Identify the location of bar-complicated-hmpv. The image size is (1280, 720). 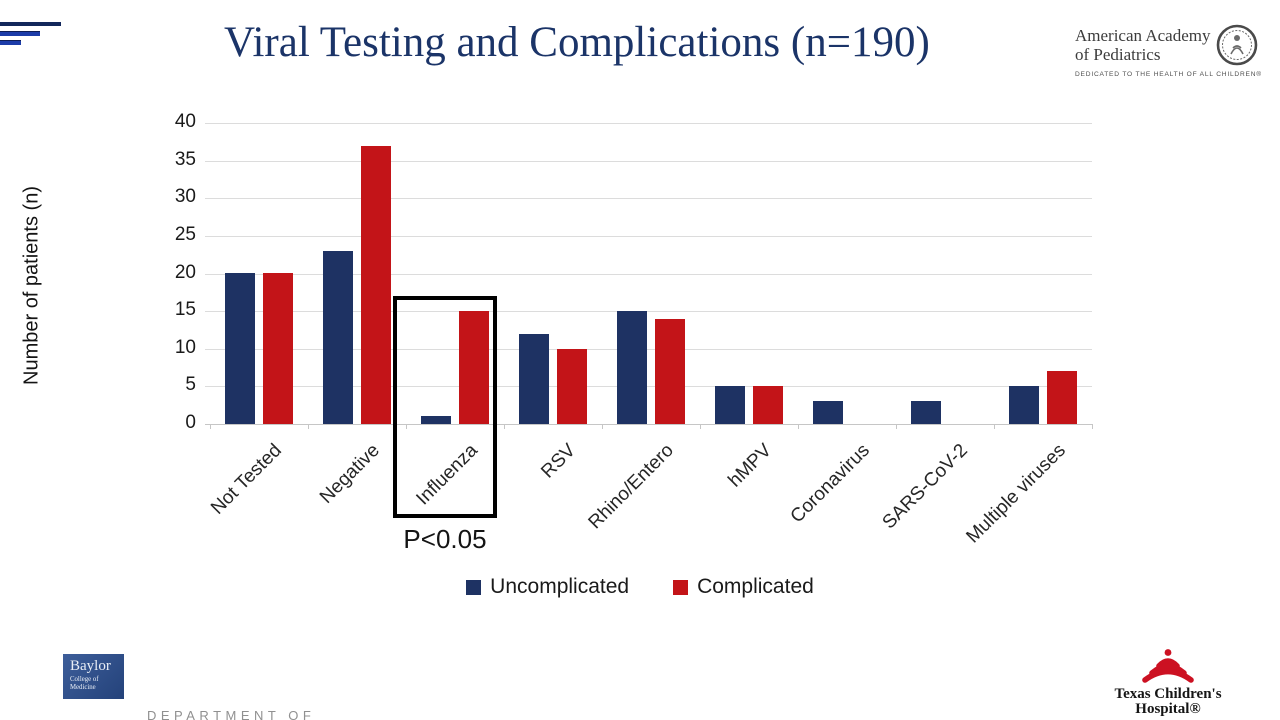
(768, 405).